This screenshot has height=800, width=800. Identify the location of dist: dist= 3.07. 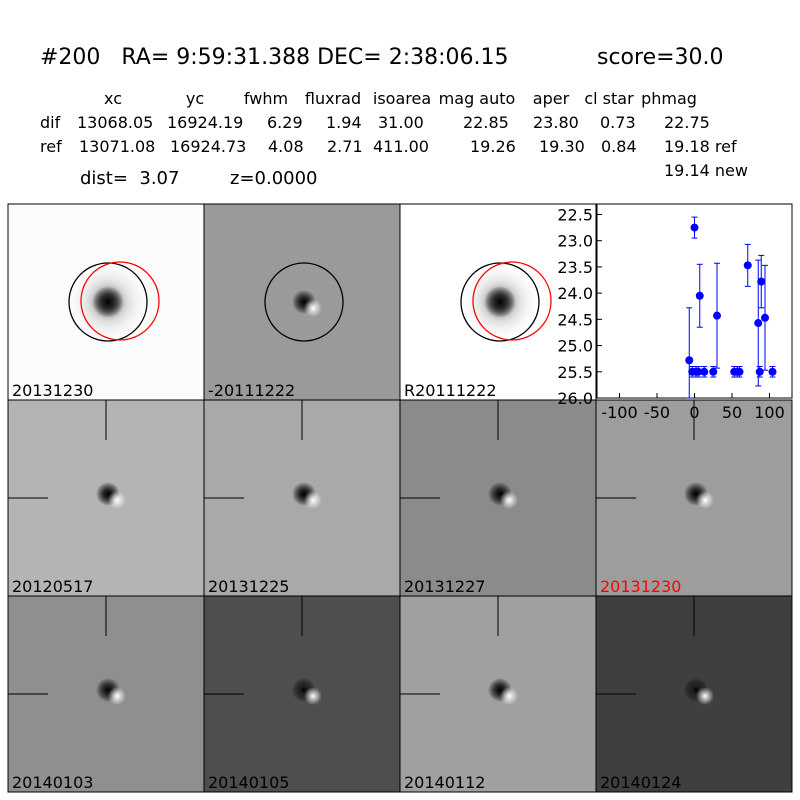
(129, 178).